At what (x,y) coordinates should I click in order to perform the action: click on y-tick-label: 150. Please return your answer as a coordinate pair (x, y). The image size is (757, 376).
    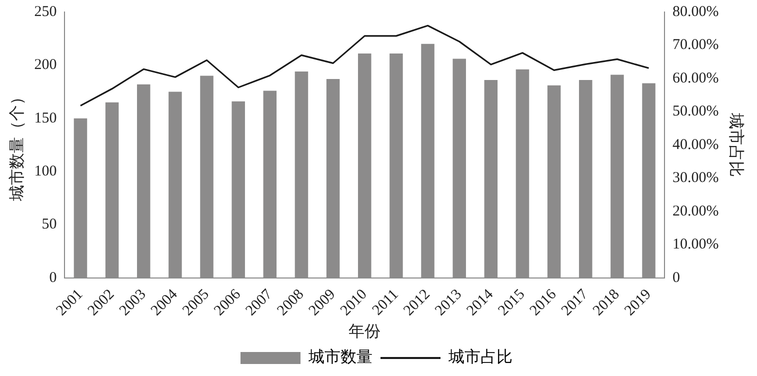
    Looking at the image, I should click on (45, 118).